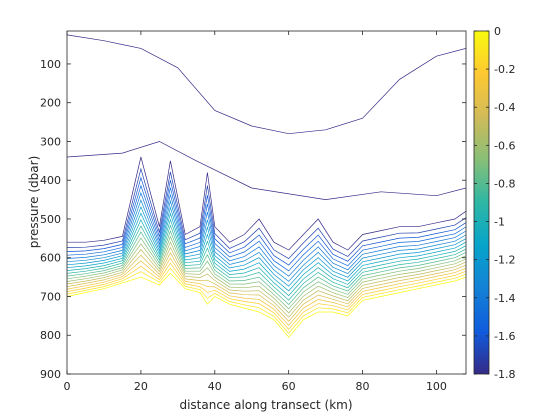  What do you see at coordinates (50, 103) in the screenshot?
I see `y-tick-label: 200` at bounding box center [50, 103].